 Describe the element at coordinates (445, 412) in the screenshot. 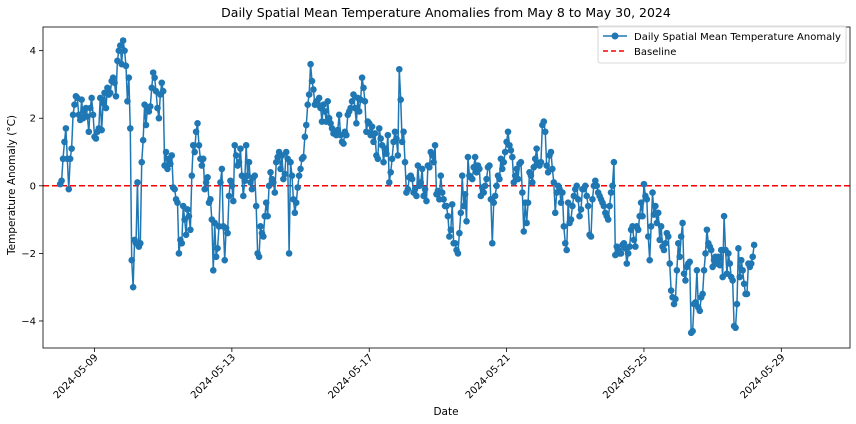

I see `x-axis-label: Date` at that location.